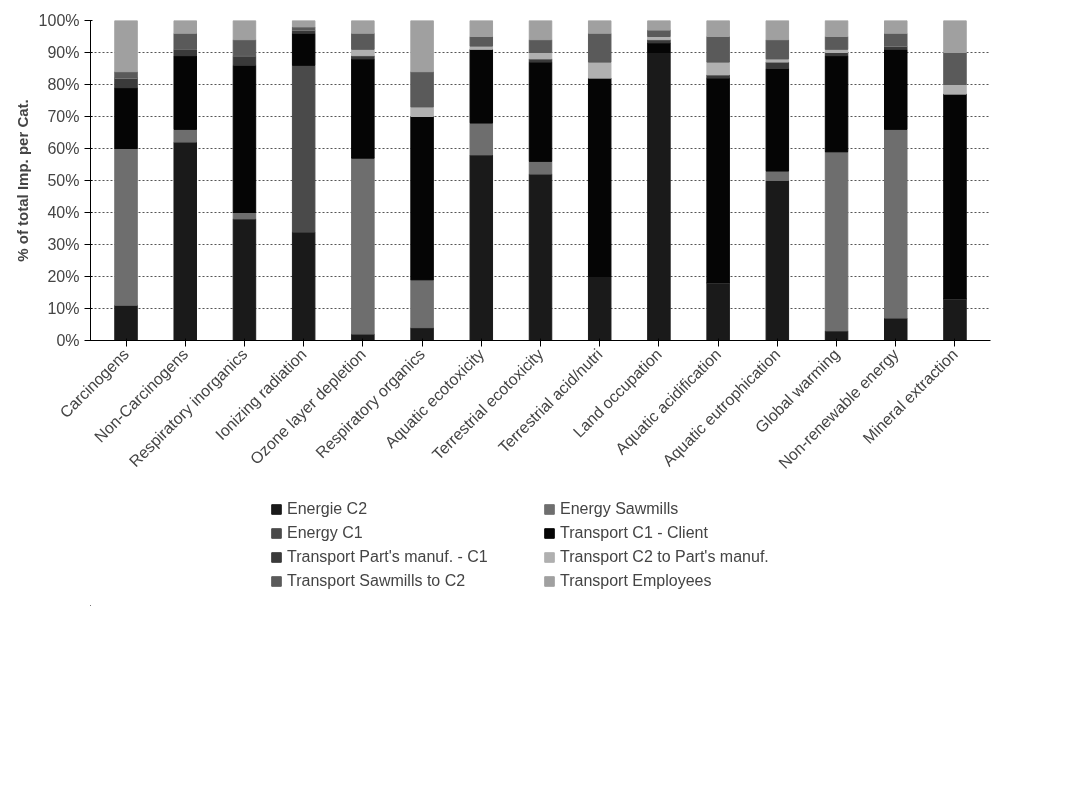  What do you see at coordinates (63, 308) in the screenshot?
I see `y-tick-label: 10%` at bounding box center [63, 308].